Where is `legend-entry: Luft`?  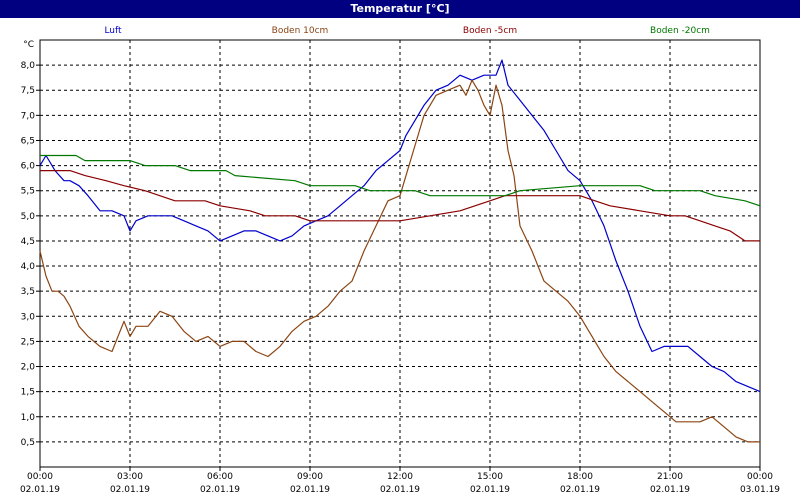
legend-entry: Luft is located at coordinates (113, 31).